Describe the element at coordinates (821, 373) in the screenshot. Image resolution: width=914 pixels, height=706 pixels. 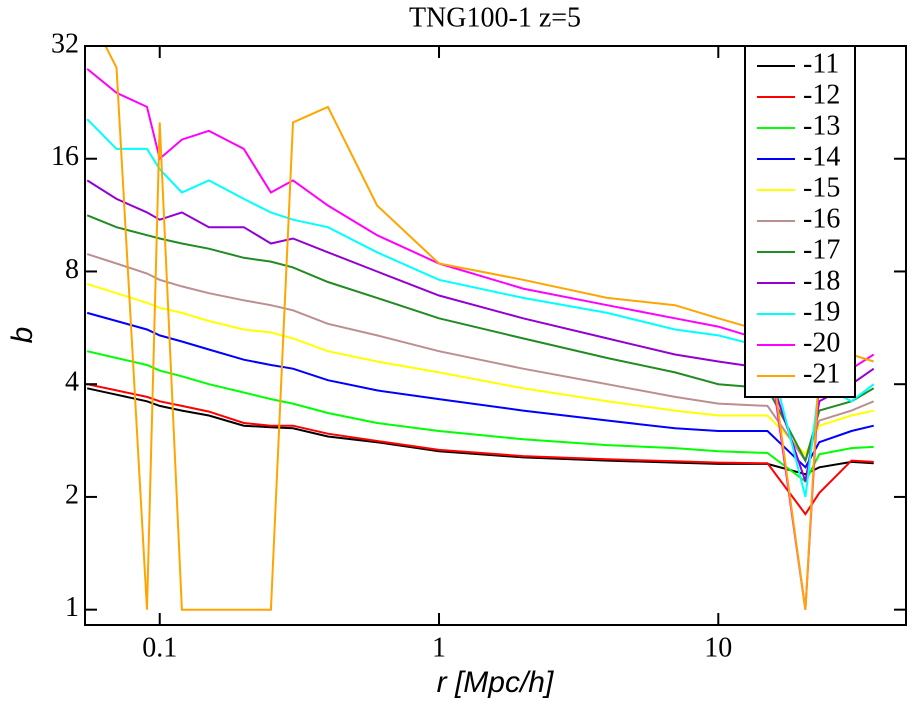
I see `legend-label: -21` at that location.